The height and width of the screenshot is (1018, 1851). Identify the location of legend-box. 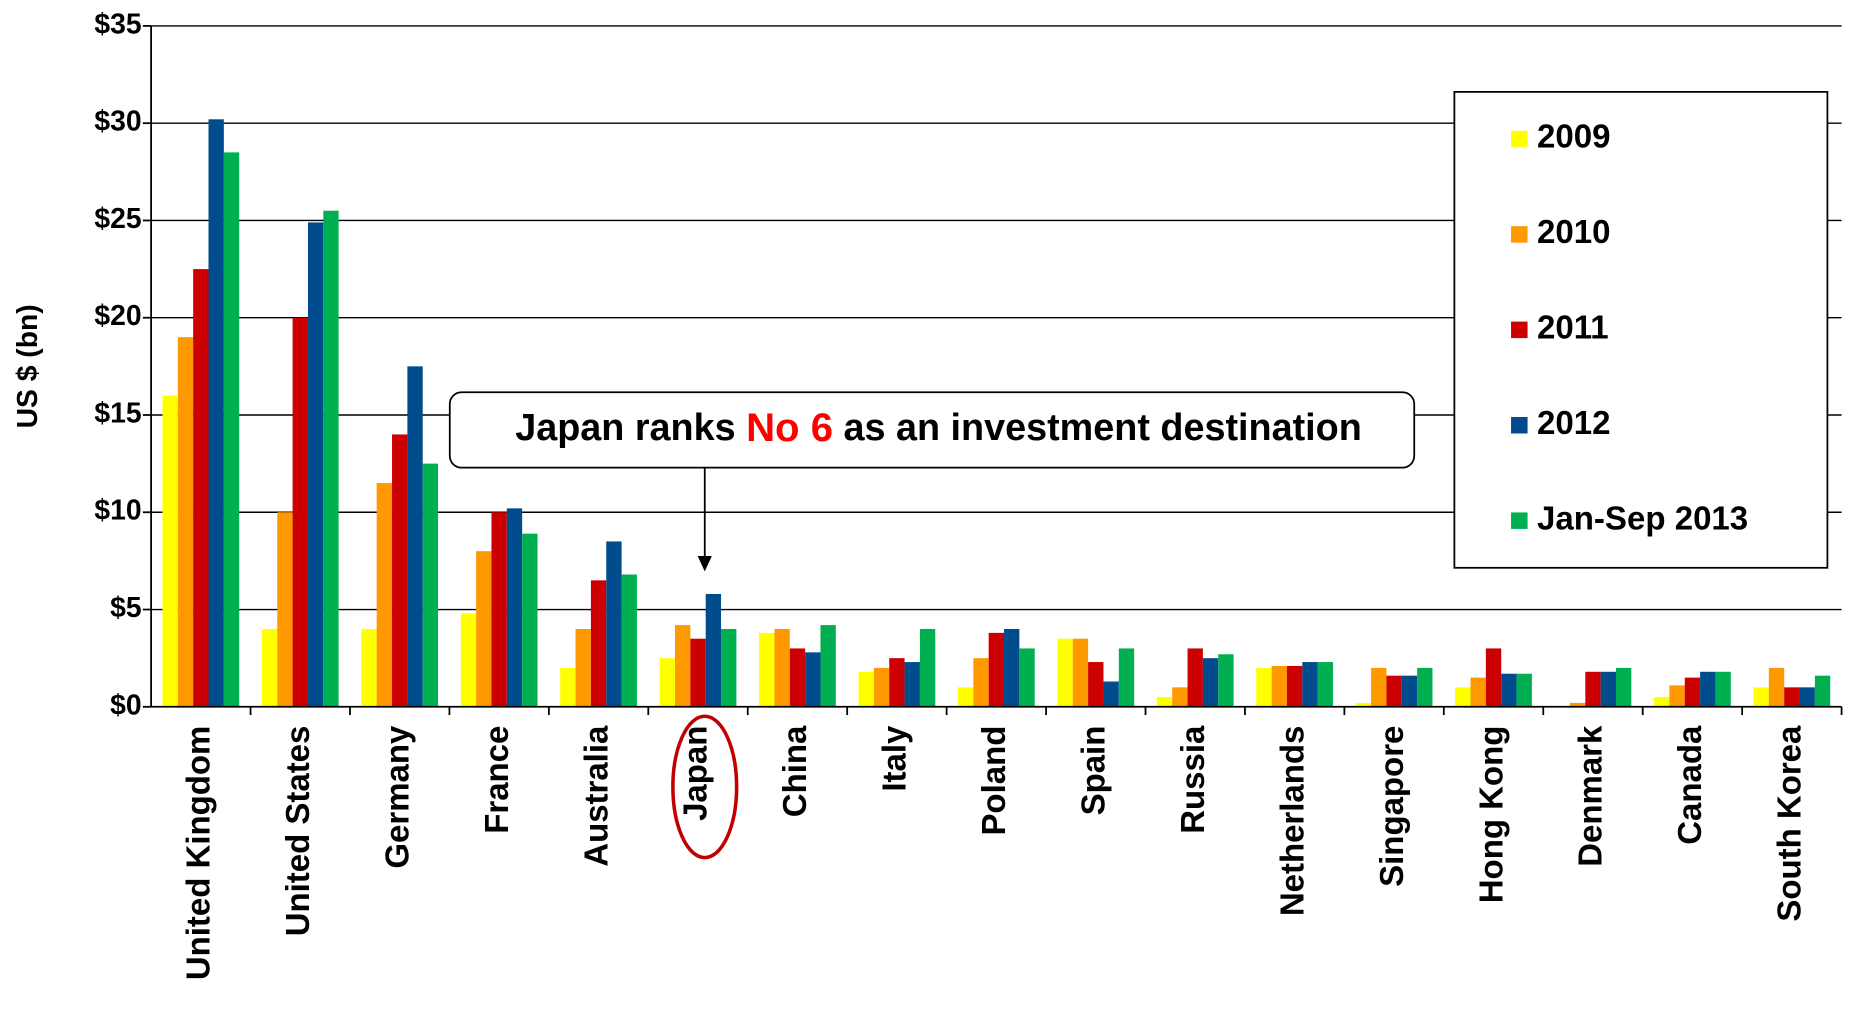
(1641, 330).